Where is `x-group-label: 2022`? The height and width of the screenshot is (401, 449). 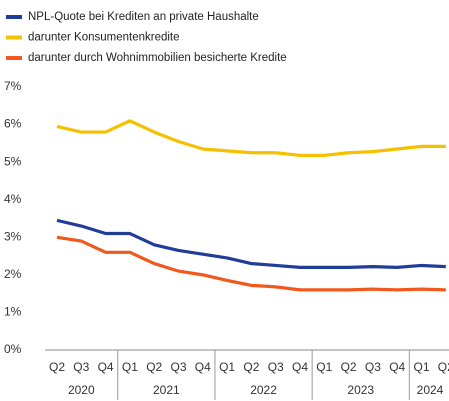 x-group-label: 2022 is located at coordinates (263, 390).